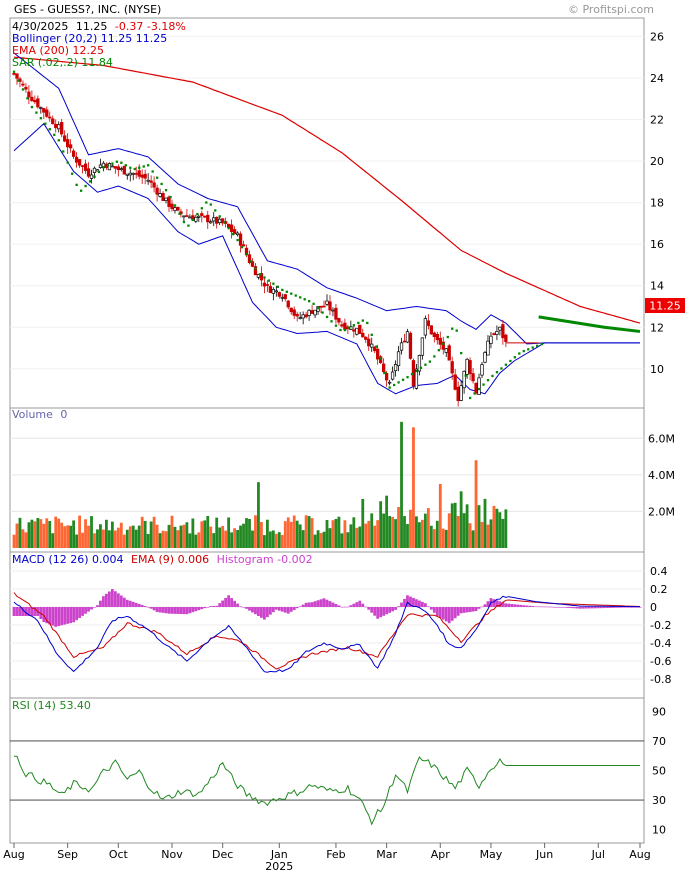  I want to click on rsi-tick-label: 50, so click(659, 771).